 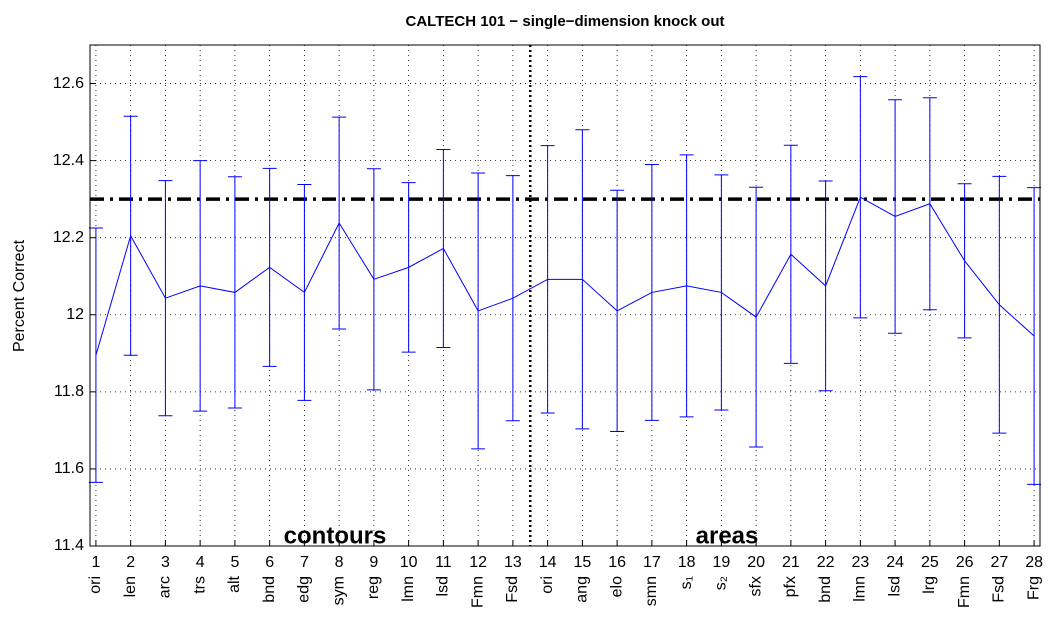 I want to click on x-tick-label: 11, so click(x=443, y=562).